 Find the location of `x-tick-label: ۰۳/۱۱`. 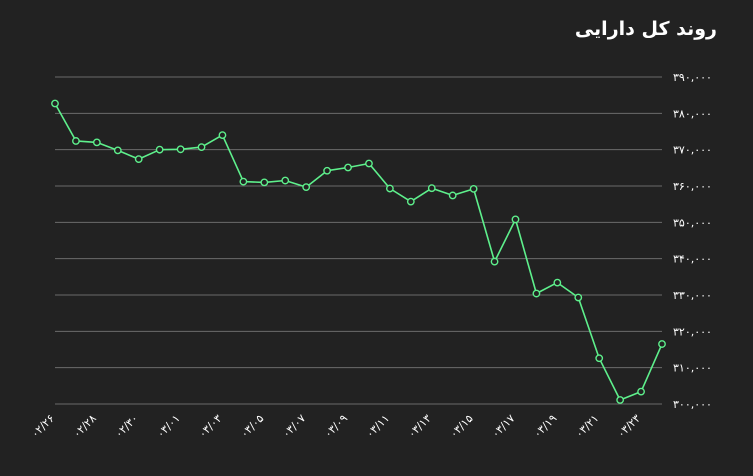

x-tick-label: ۰۳/۱۱ is located at coordinates (377, 426).